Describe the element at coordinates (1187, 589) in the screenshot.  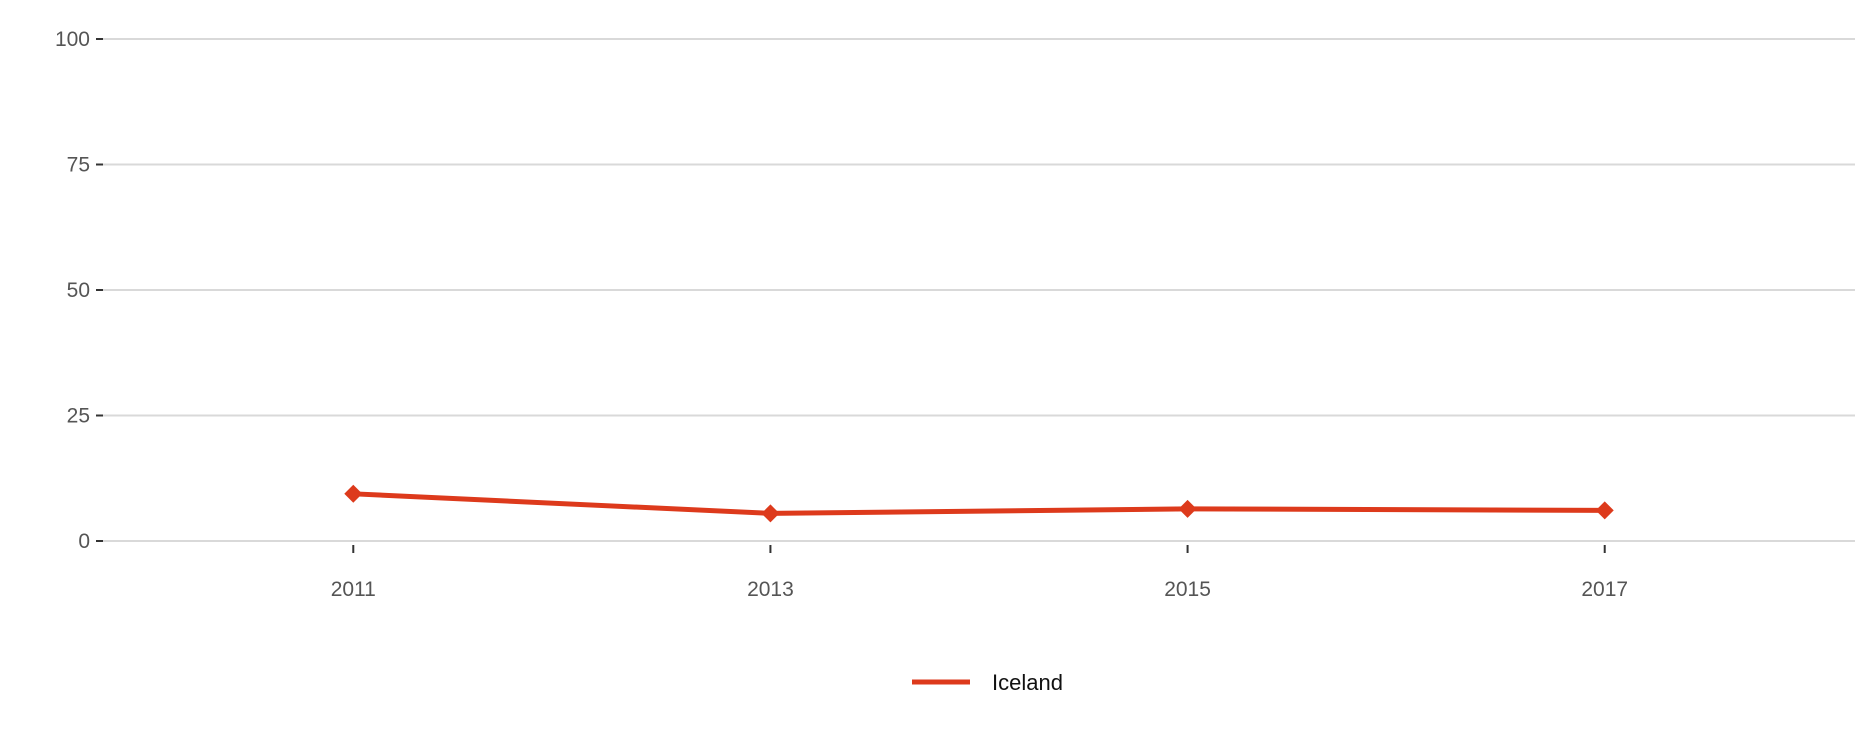
I see `x-tick-label: 2015` at that location.